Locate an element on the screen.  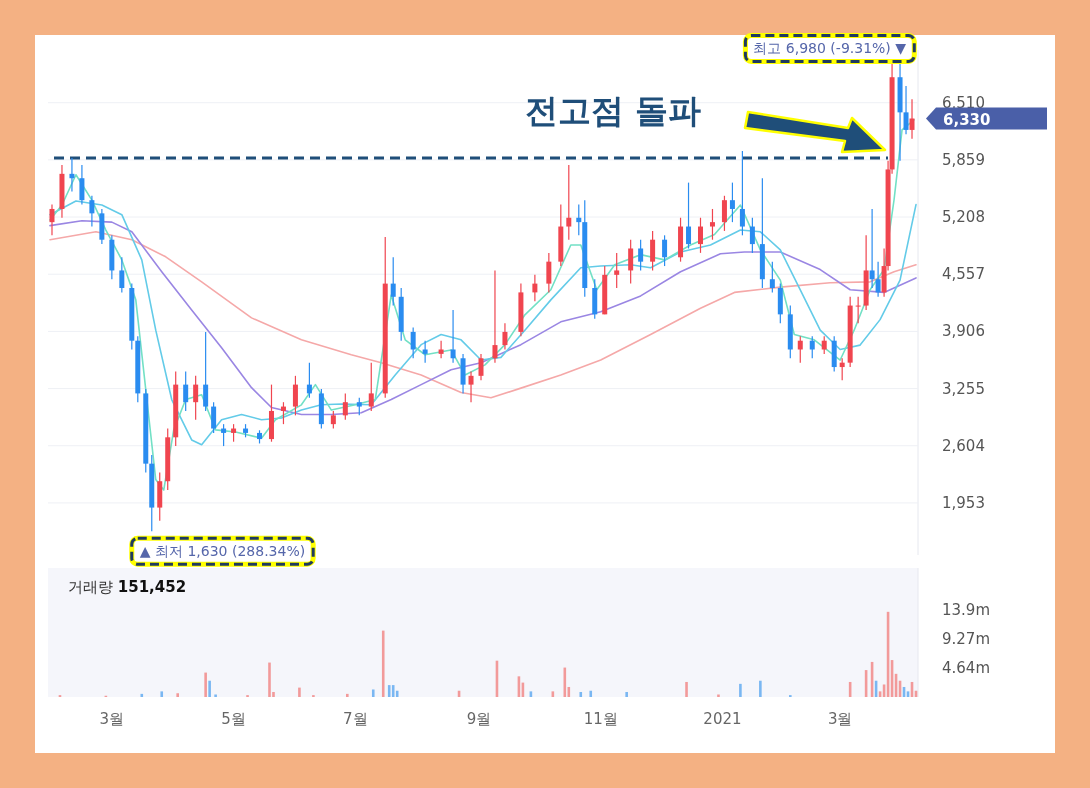
y-tick-label: 1,953 is located at coordinates (963, 502).